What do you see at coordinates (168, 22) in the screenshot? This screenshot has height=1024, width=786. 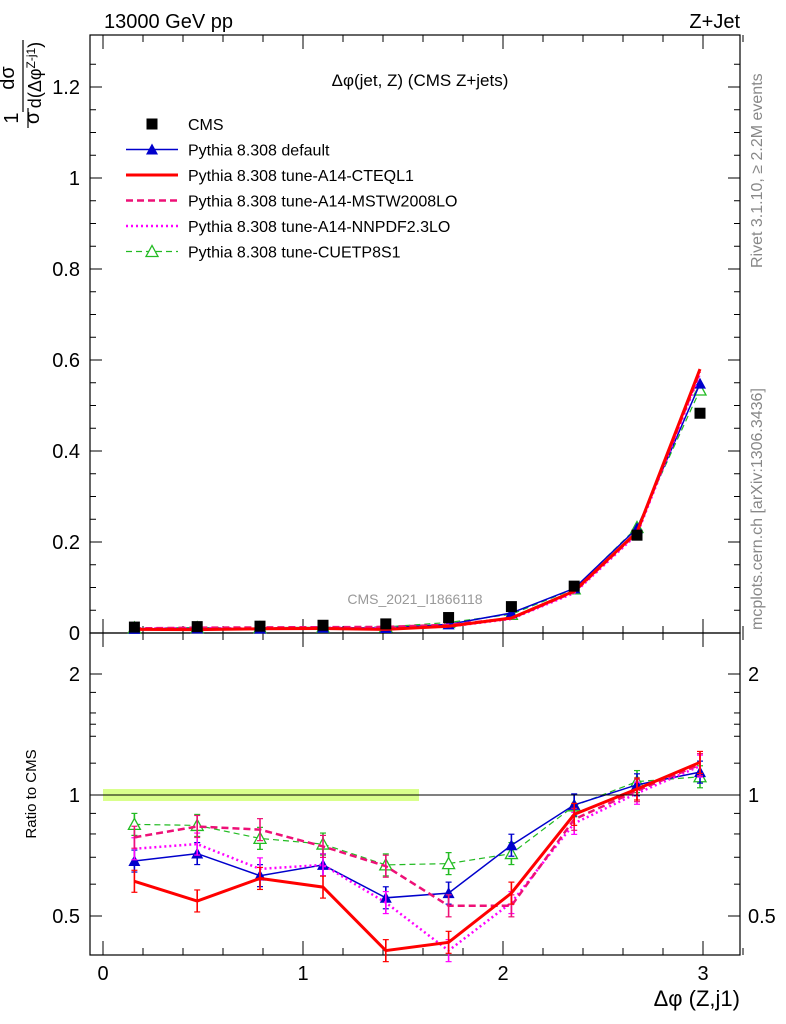 I see `header-left: 13000 GeV pp` at bounding box center [168, 22].